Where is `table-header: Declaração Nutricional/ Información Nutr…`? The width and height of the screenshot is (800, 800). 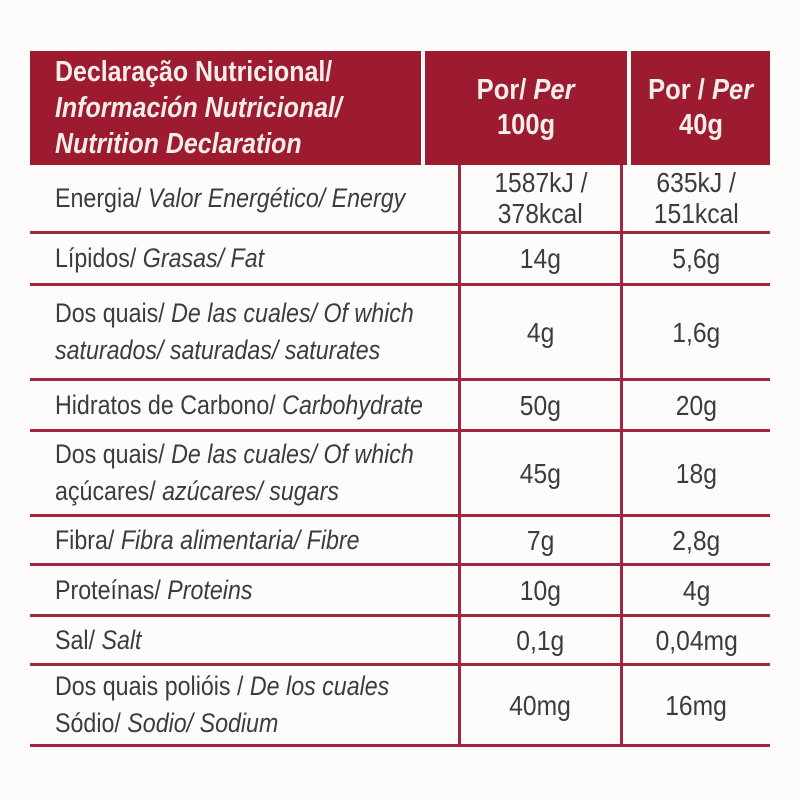 table-header: Declaração Nutricional/ Información Nutr… is located at coordinates (400, 108).